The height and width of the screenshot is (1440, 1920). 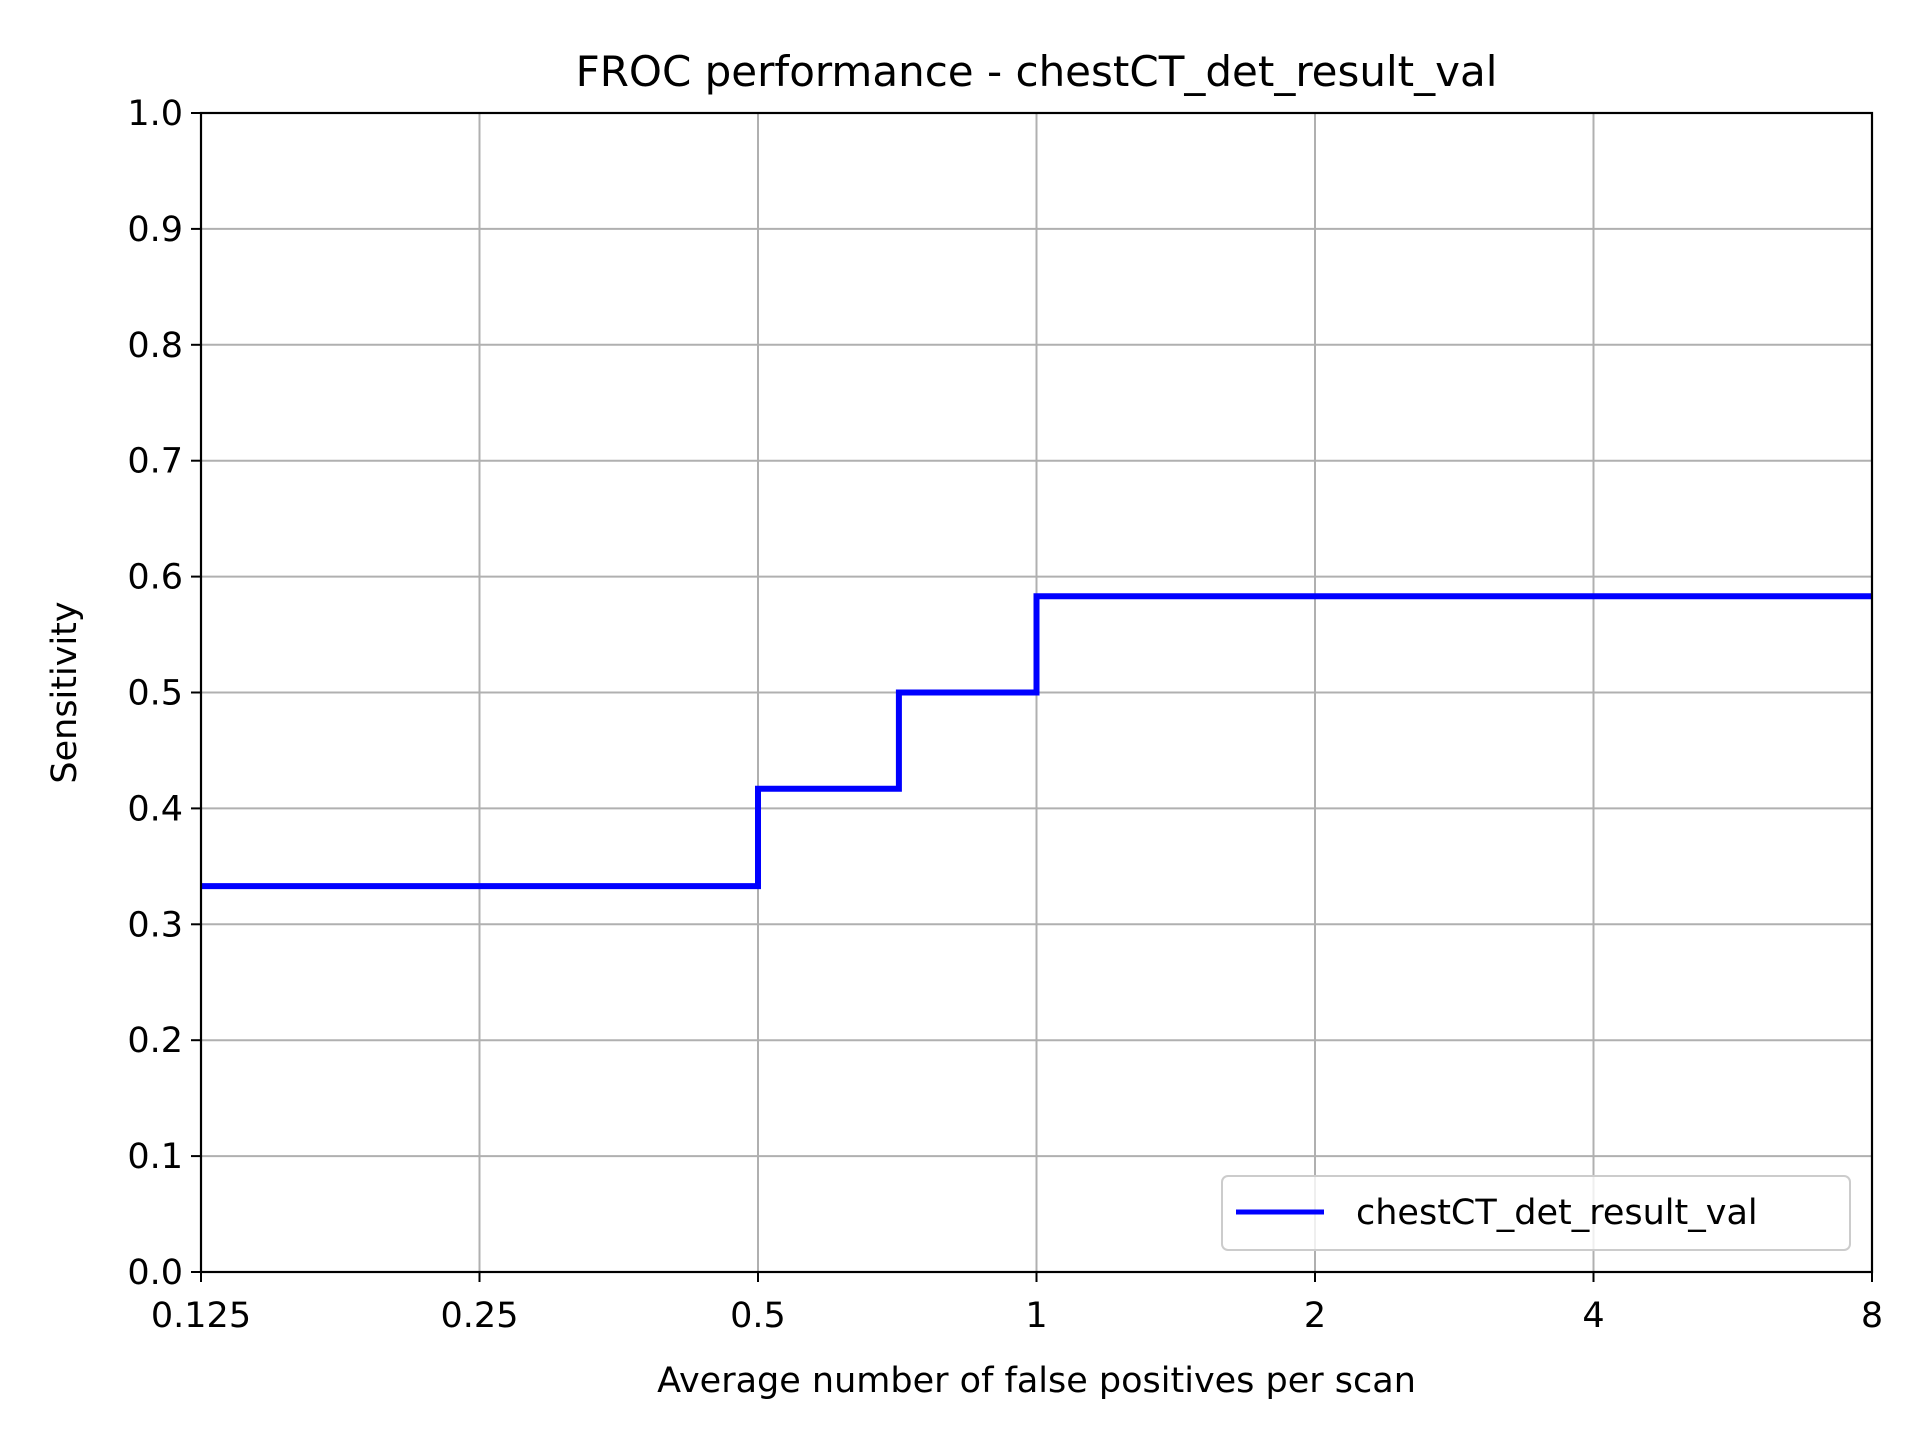 I want to click on y-tick-label: 1.0, so click(x=155, y=114).